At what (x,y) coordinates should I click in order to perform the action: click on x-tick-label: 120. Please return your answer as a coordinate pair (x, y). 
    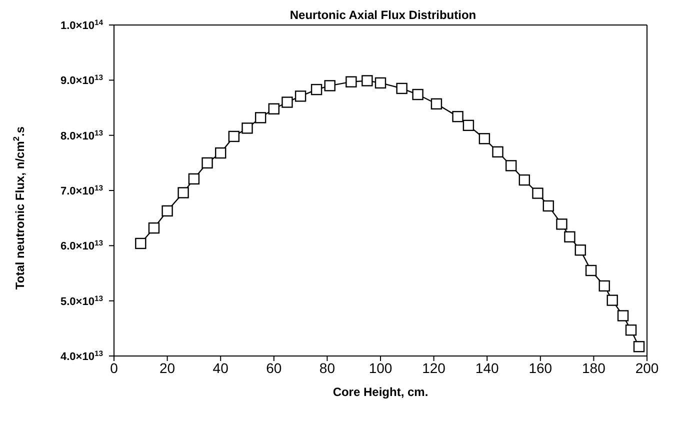
    Looking at the image, I should click on (434, 368).